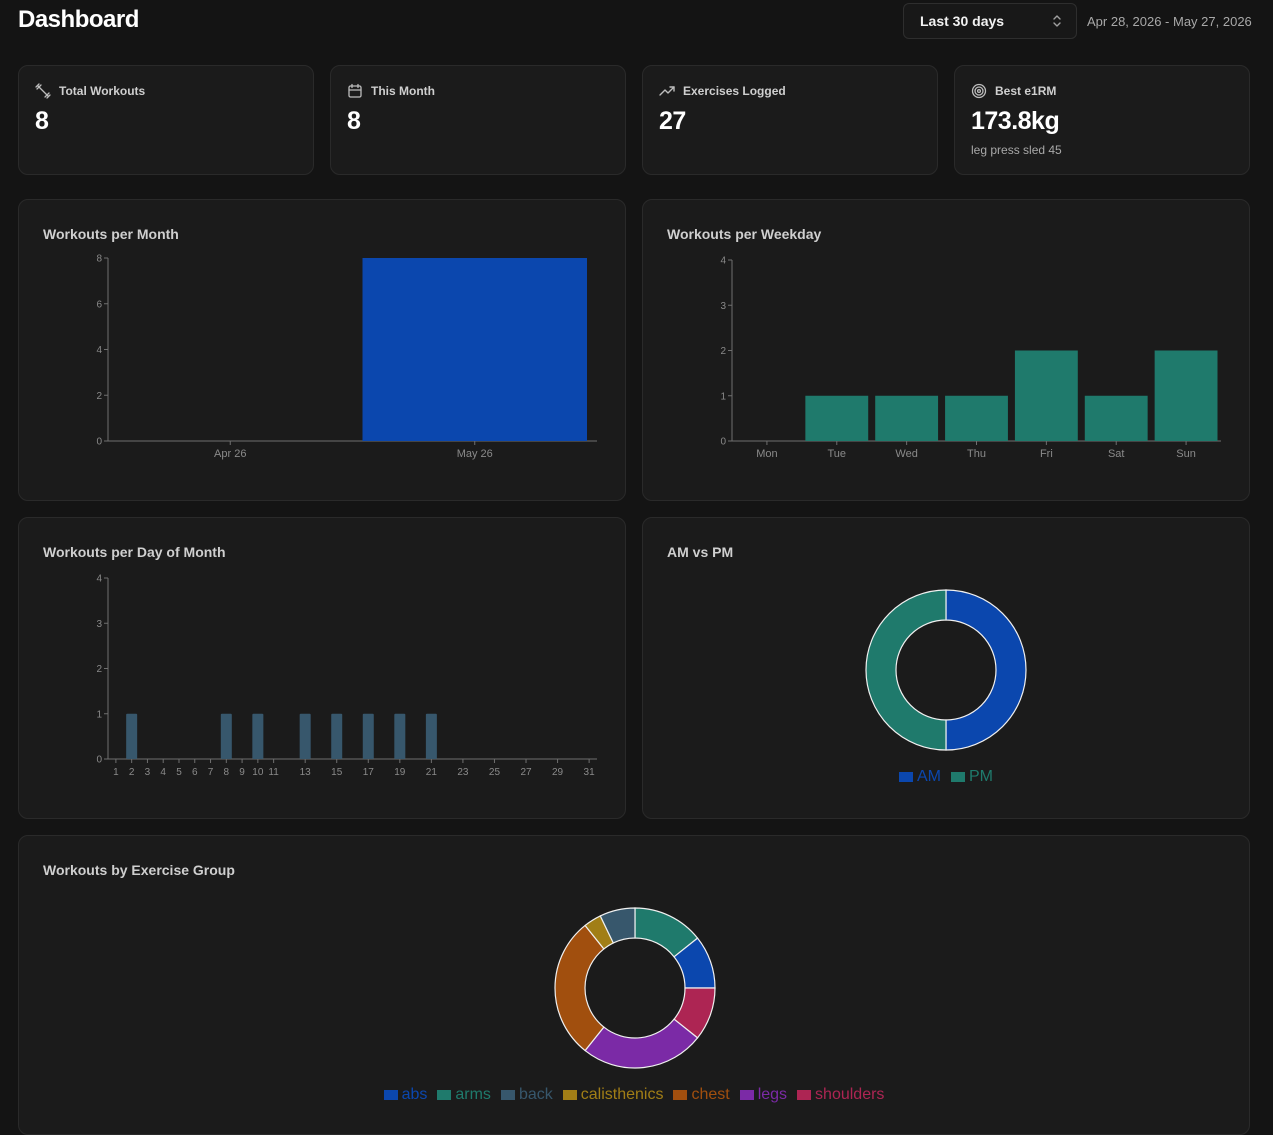 The height and width of the screenshot is (1135, 1273). What do you see at coordinates (495, 772) in the screenshot?
I see `x-tick-label: 25` at bounding box center [495, 772].